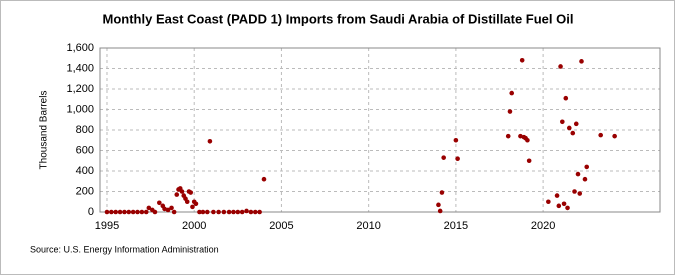 This screenshot has width=675, height=275. Describe the element at coordinates (456, 226) in the screenshot. I see `x-tick-label: 2015` at that location.